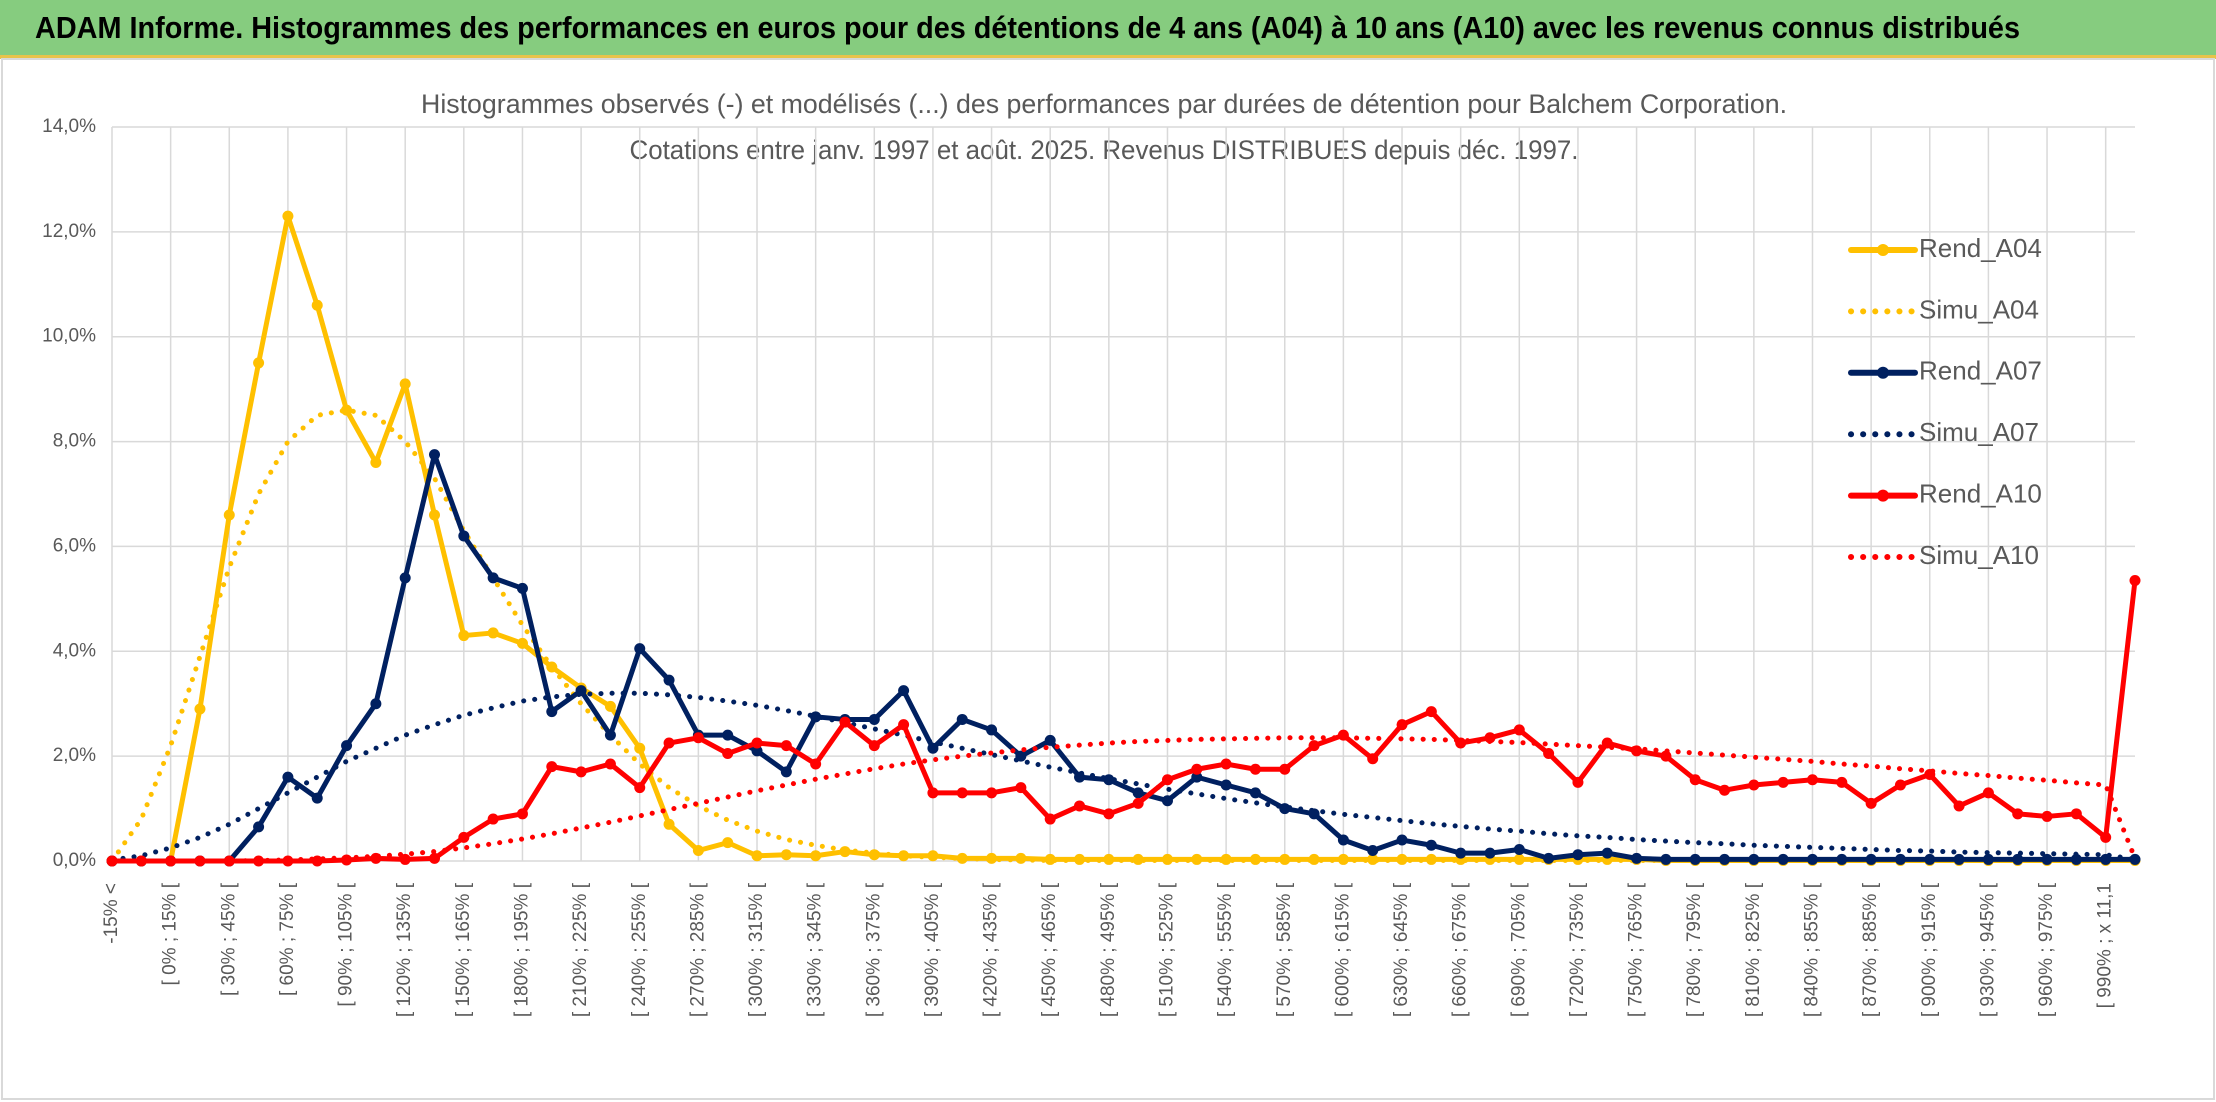 This screenshot has width=2216, height=1102. Describe the element at coordinates (697, 949) in the screenshot. I see `x-tick-label: [ 270% ; 285% [` at that location.